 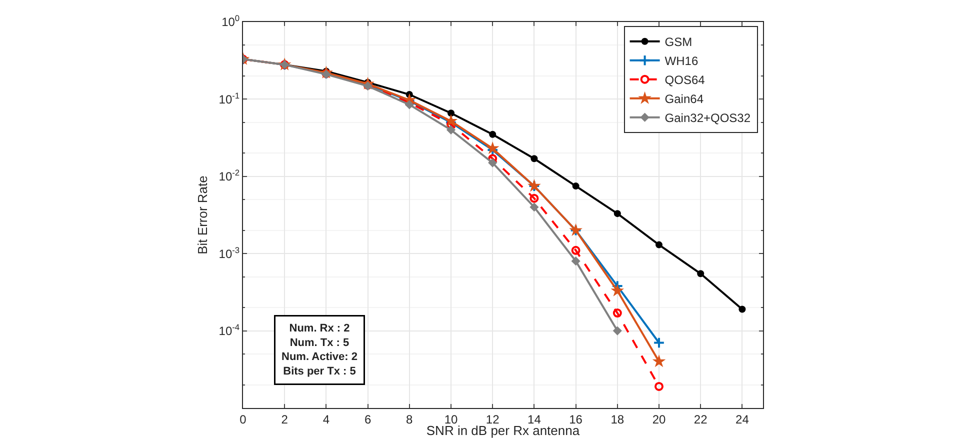 What do you see at coordinates (231, 21) in the screenshot?
I see `y-tick-label: 10$^{0}$` at bounding box center [231, 21].